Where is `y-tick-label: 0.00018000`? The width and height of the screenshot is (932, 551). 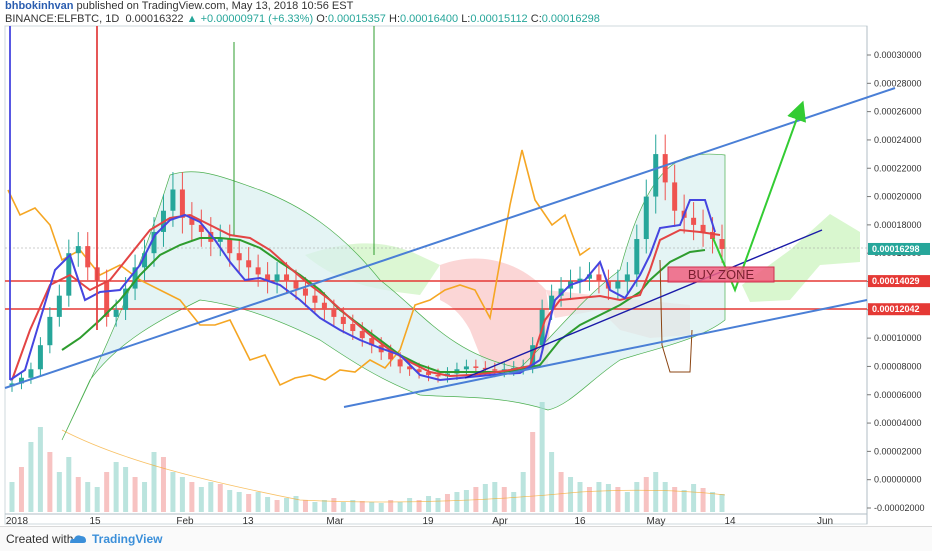 y-tick-label: 0.00018000 is located at coordinates (898, 225).